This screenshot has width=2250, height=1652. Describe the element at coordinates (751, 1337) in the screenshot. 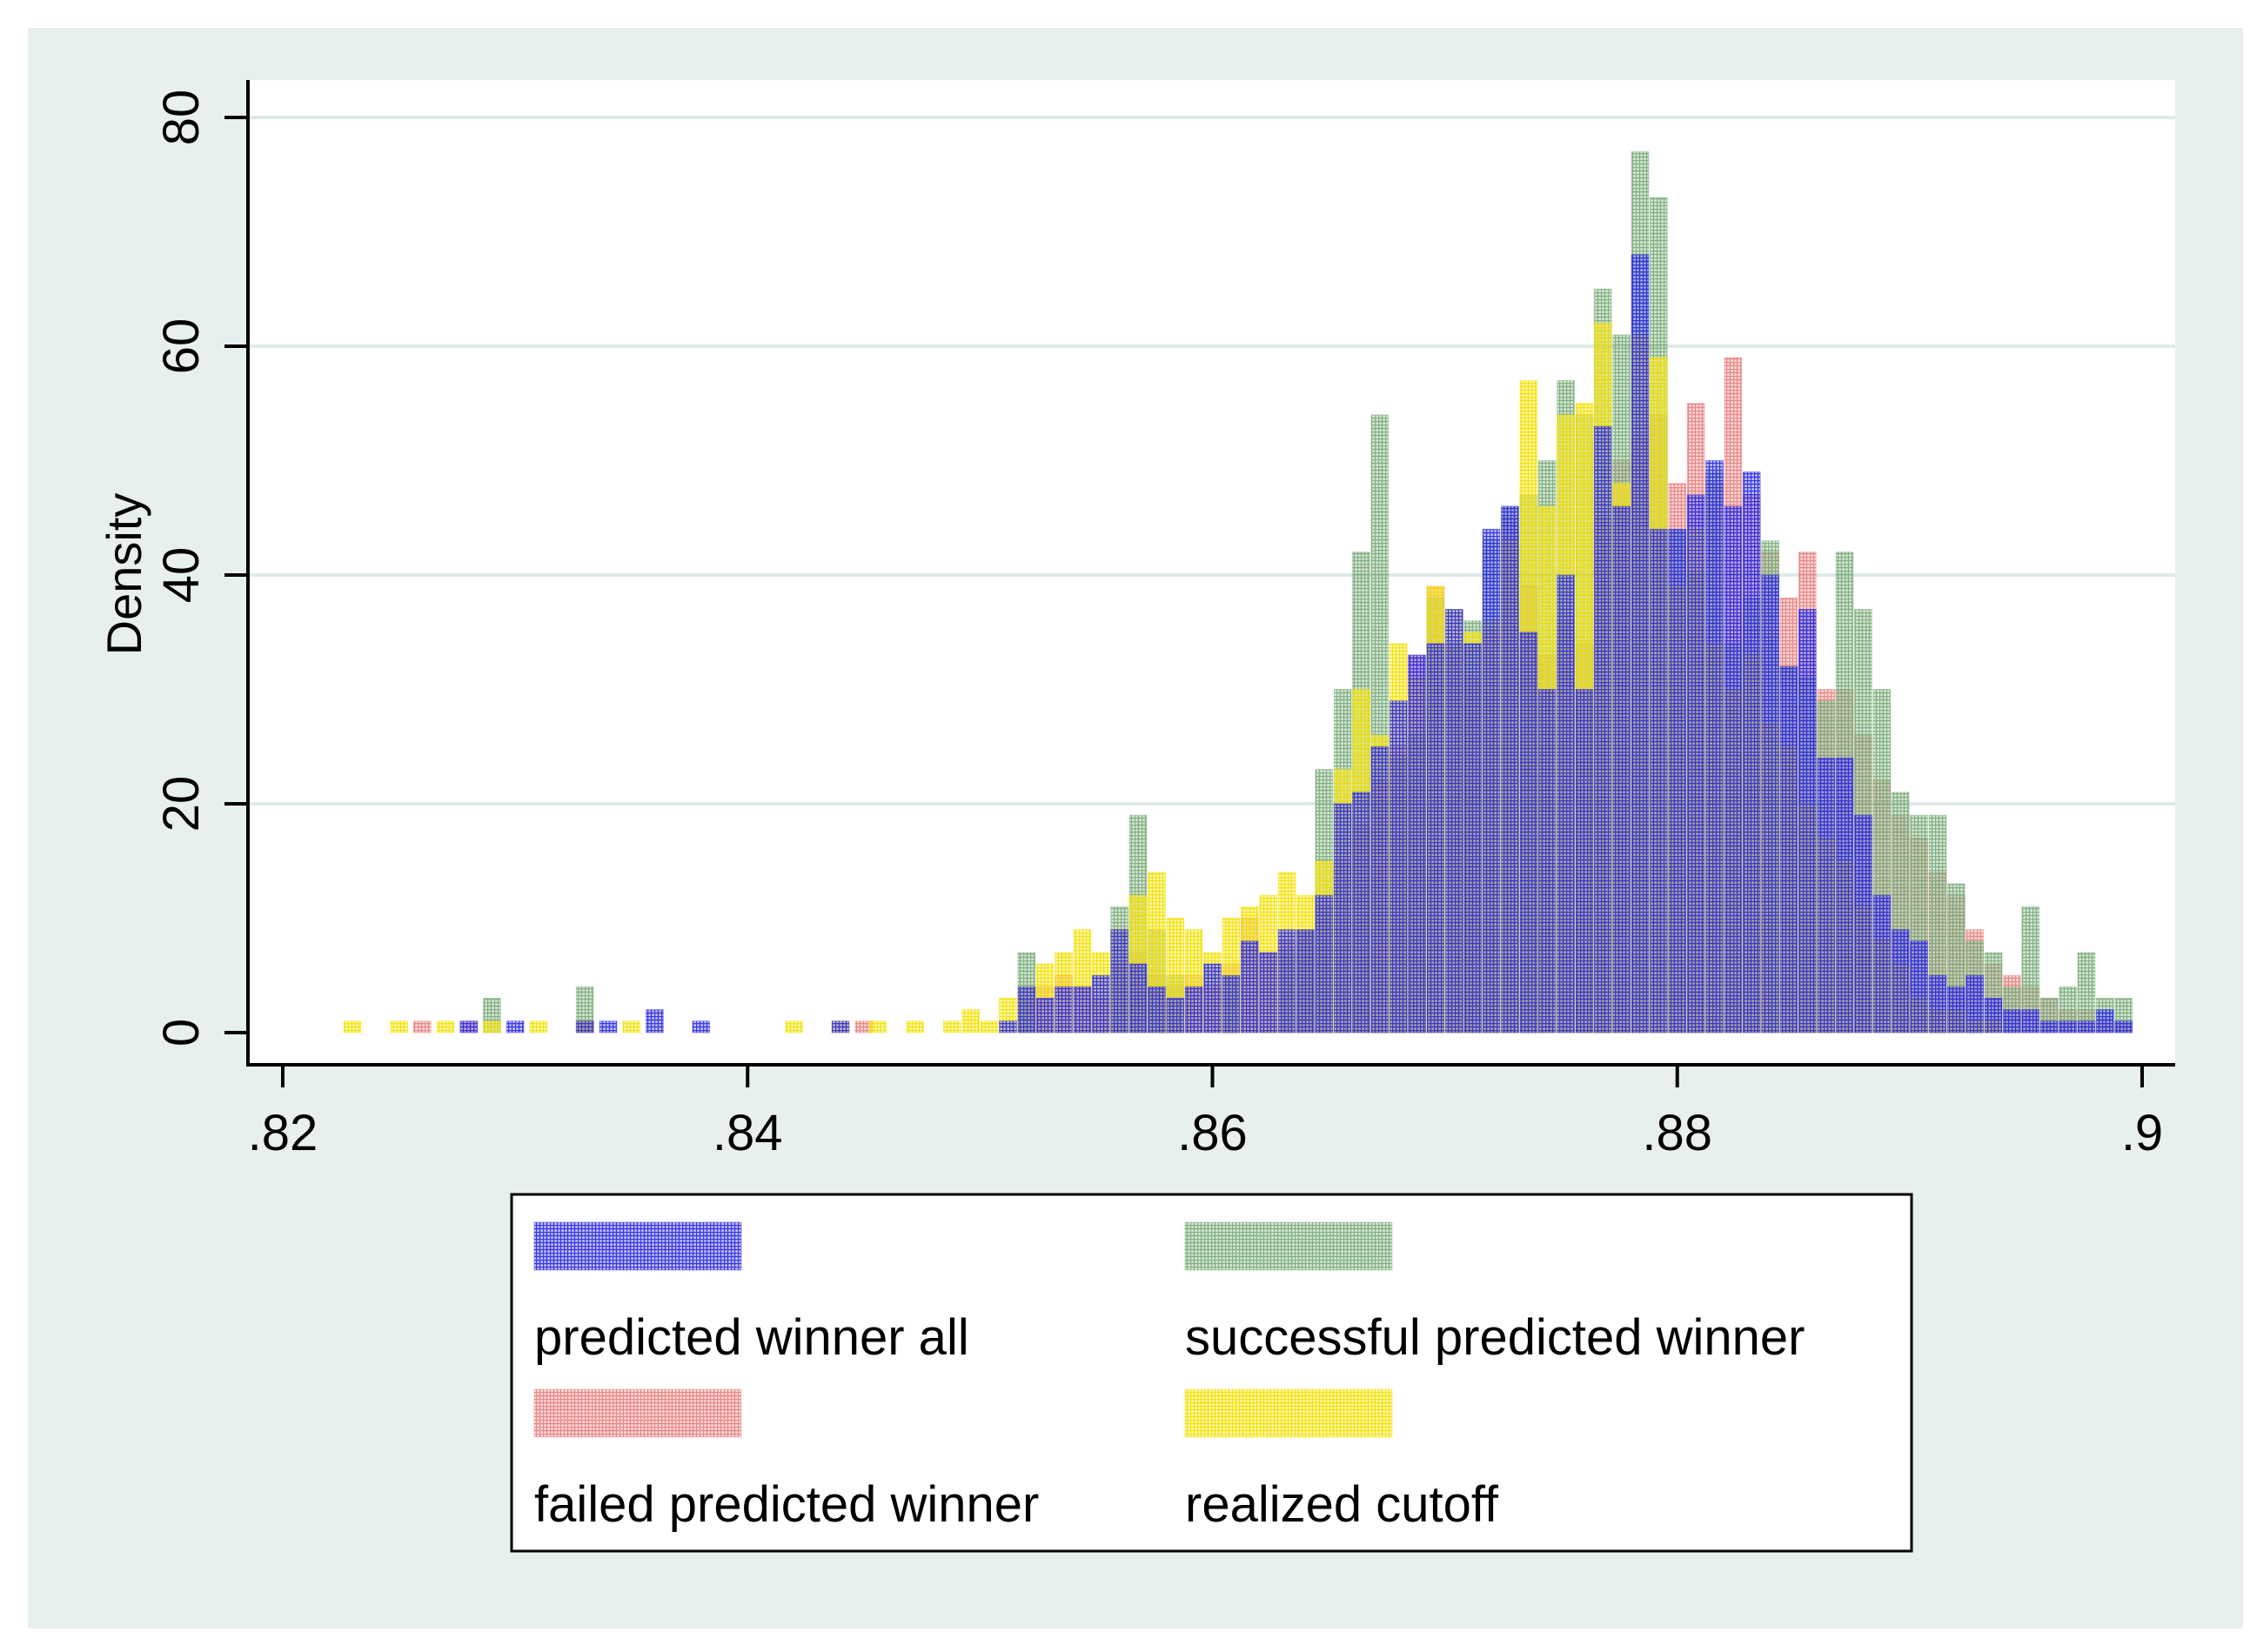

I see `legend-label: predicted winner all` at that location.